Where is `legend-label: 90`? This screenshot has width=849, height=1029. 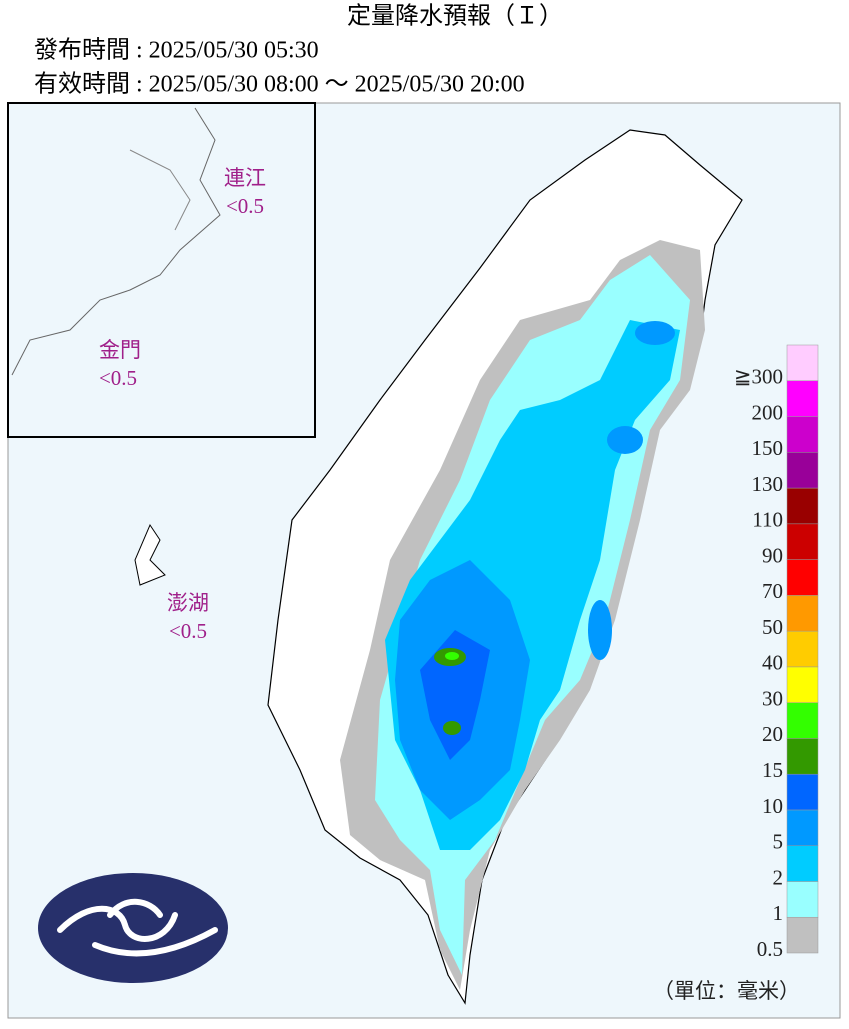 legend-label: 90 is located at coordinates (772, 555).